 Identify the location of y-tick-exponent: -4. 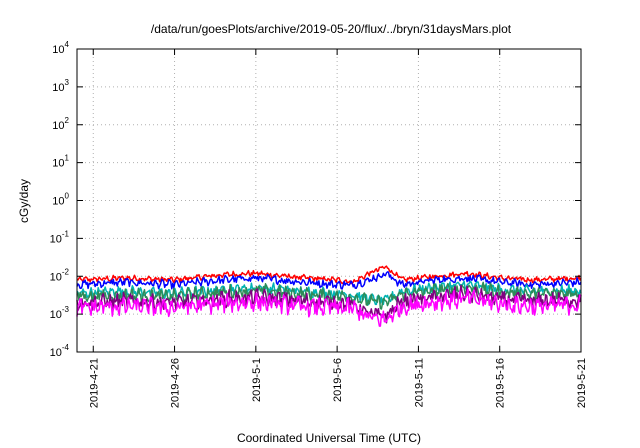
(66, 347).